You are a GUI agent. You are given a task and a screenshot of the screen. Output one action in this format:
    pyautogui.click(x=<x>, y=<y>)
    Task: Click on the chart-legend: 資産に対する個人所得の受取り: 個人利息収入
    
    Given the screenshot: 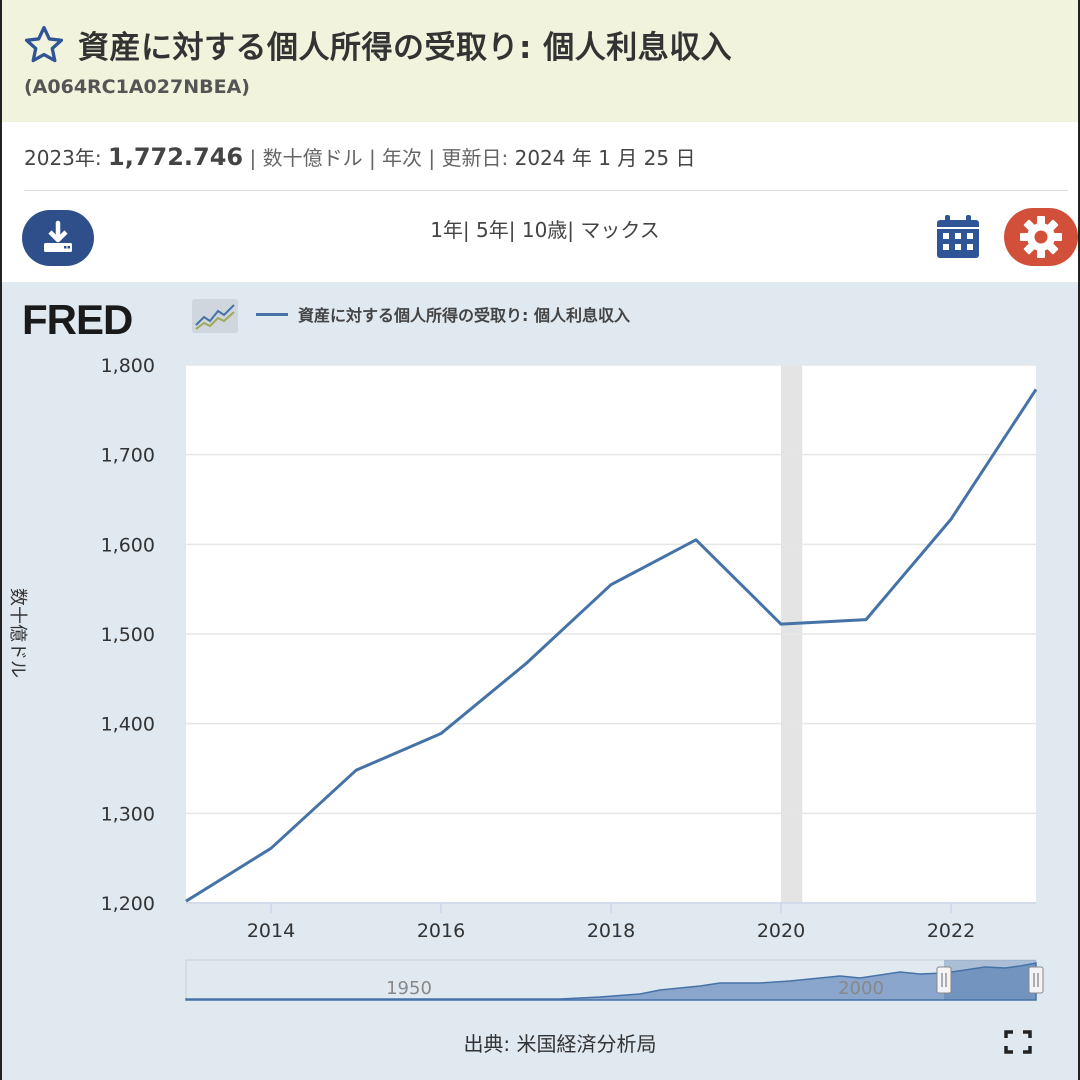 What is the action you would take?
    pyautogui.click(x=443, y=314)
    